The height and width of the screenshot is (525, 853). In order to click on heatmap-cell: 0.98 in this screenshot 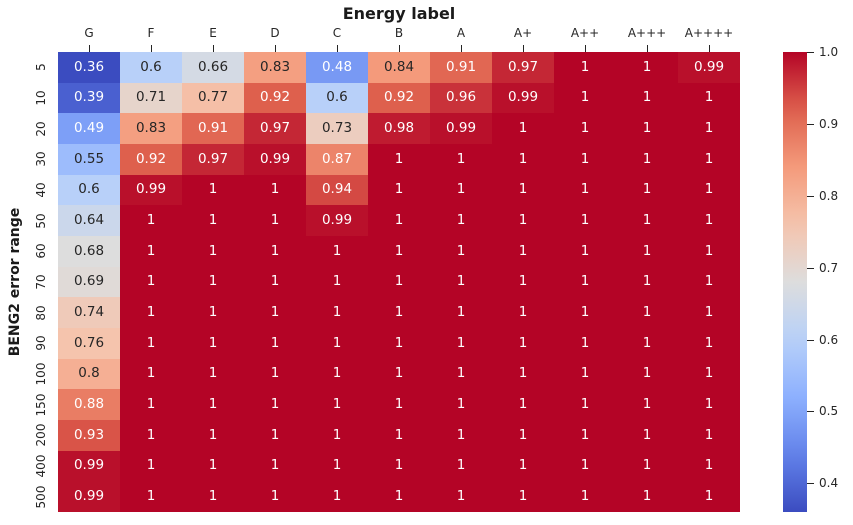, I will do `click(399, 128)`.